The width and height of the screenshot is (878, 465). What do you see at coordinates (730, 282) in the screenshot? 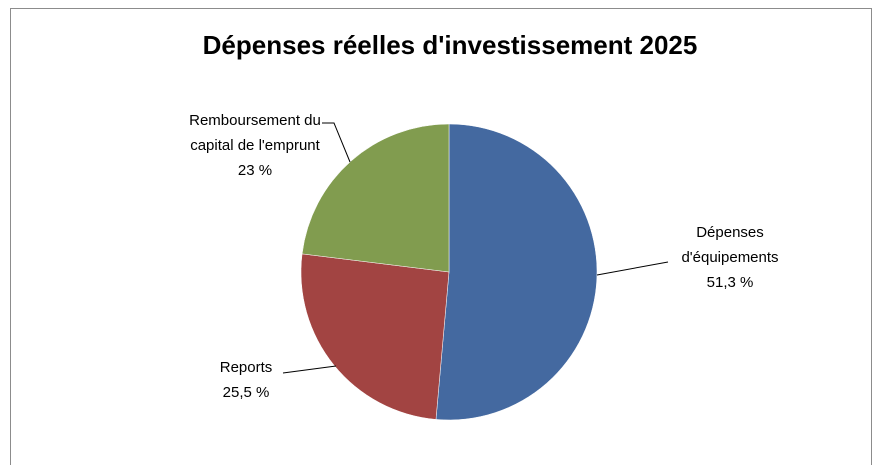
I see `value-label: 51,3 %` at bounding box center [730, 282].